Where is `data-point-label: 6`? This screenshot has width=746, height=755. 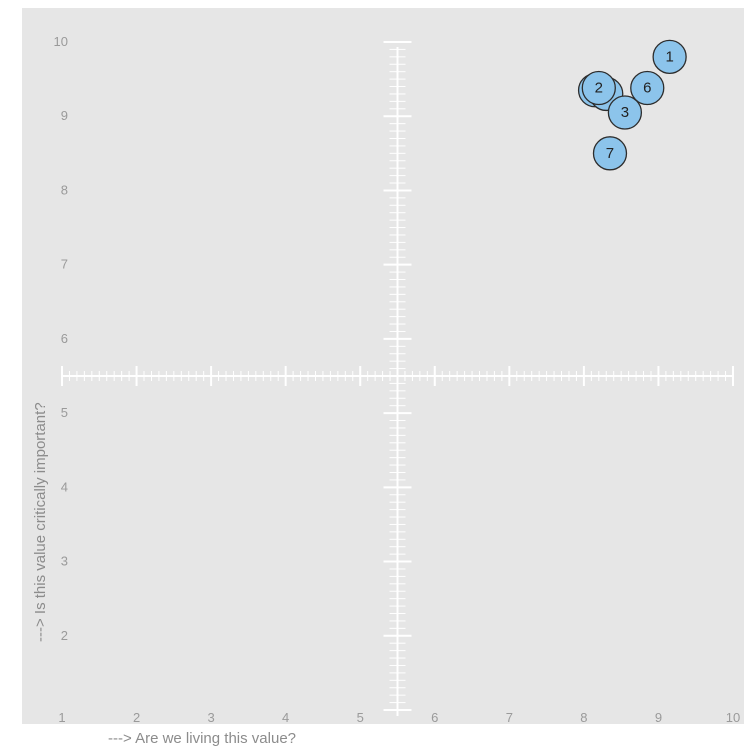
data-point-label: 6 is located at coordinates (647, 88).